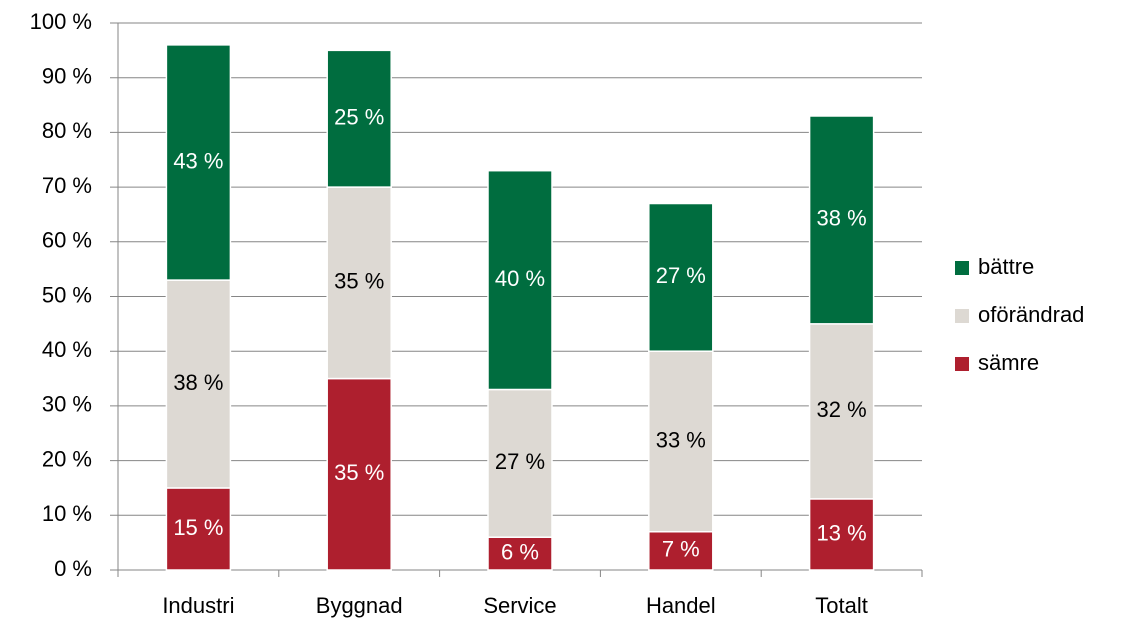  I want to click on value-label: 25 %, so click(359, 117).